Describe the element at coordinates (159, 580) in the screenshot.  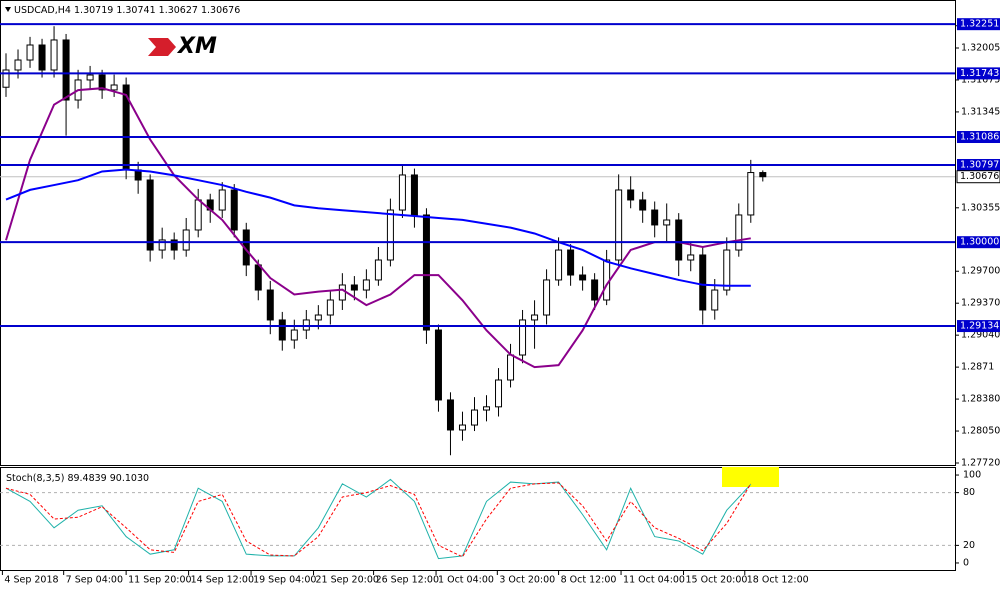
I see `x-tick-label: 11 Sep 20:00` at that location.